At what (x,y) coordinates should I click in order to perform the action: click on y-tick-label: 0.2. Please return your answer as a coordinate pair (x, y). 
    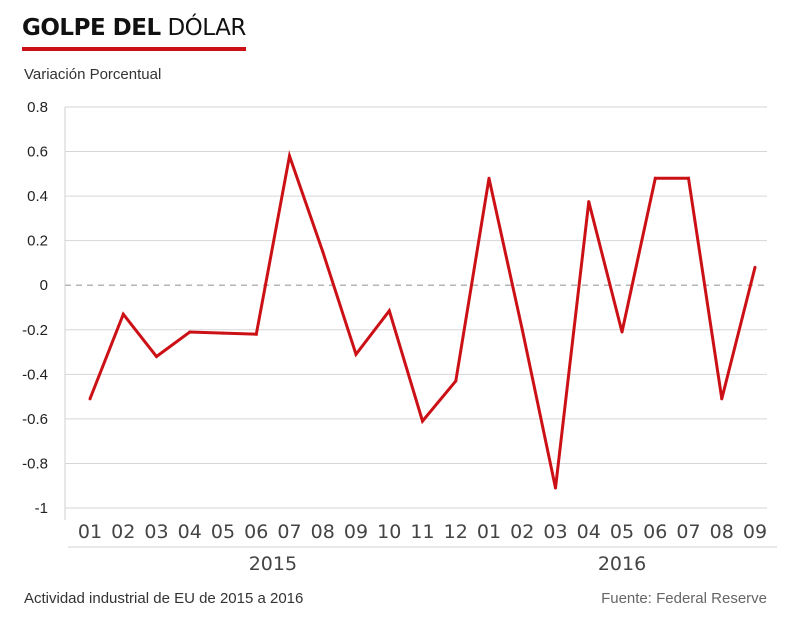
    Looking at the image, I should click on (37, 241).